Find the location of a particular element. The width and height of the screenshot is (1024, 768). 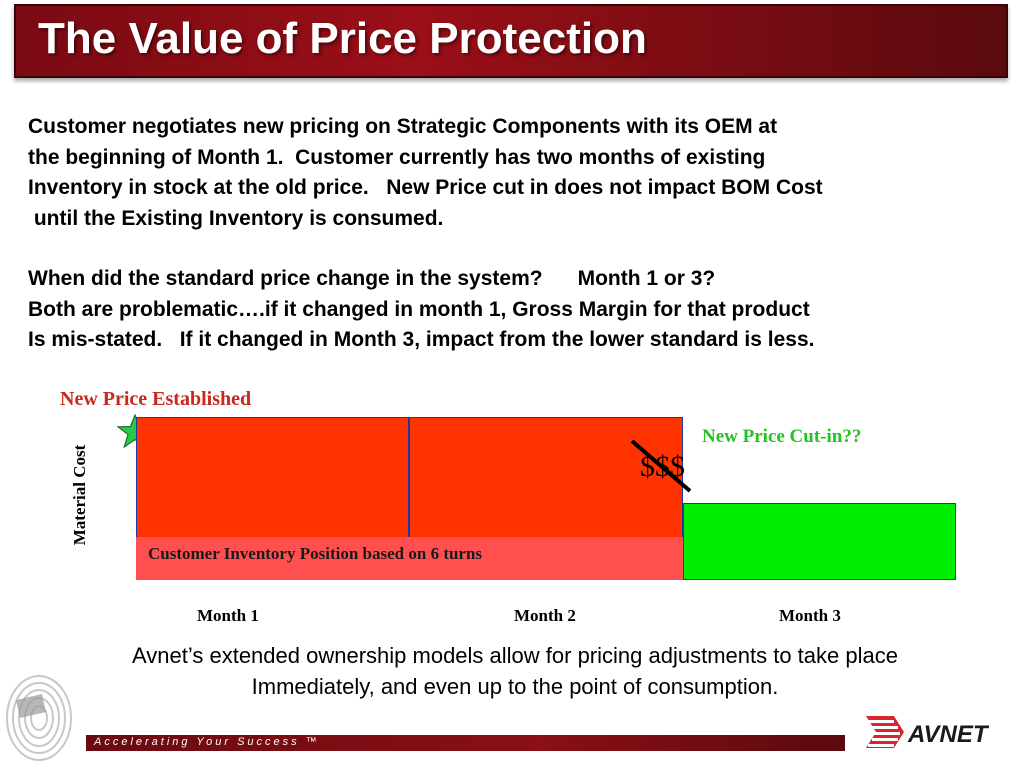

x-tick-label-month-2: Month 2 is located at coordinates (545, 615).